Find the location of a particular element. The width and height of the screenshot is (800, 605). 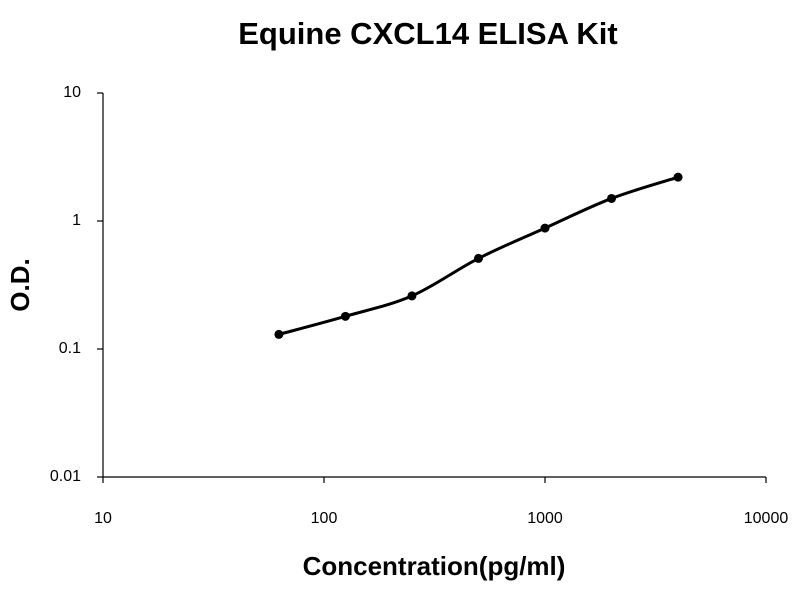

y-axis-label: O.D. is located at coordinates (20, 284).